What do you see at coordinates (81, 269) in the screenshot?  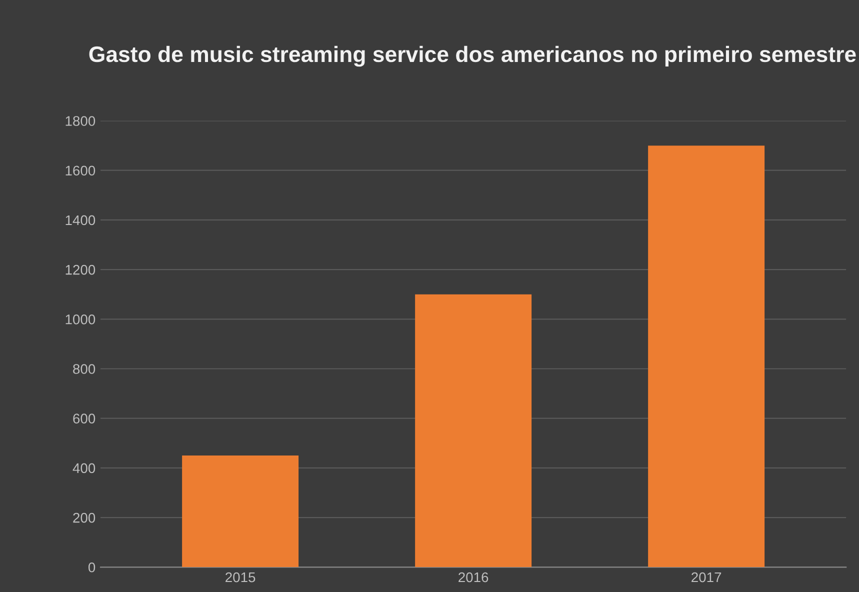 I see `y-tick-label: 1200` at bounding box center [81, 269].